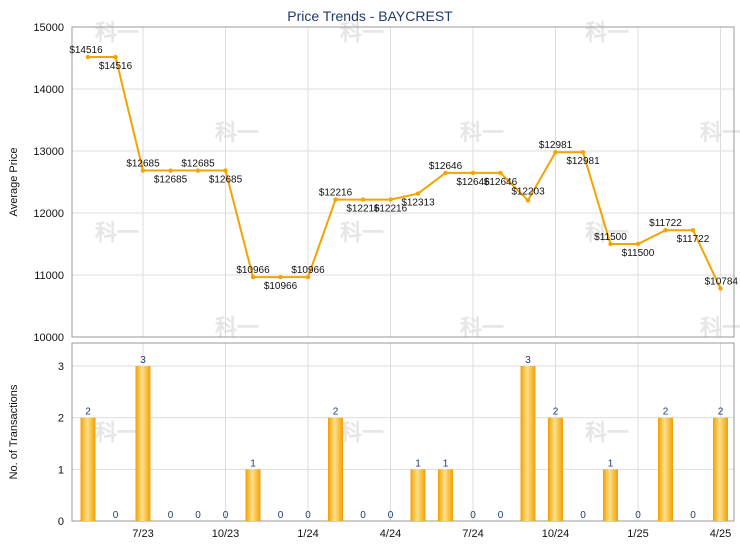 The width and height of the screenshot is (740, 550). I want to click on price-label-6: $10966, so click(253, 270).